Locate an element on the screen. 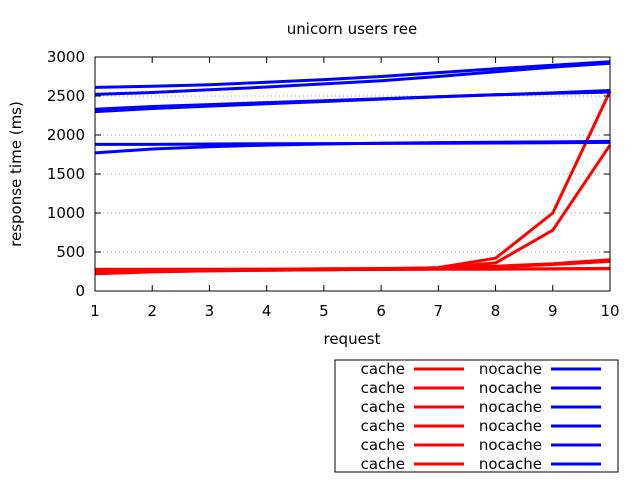 The height and width of the screenshot is (480, 640). y-tick-label: 500 is located at coordinates (70, 252).